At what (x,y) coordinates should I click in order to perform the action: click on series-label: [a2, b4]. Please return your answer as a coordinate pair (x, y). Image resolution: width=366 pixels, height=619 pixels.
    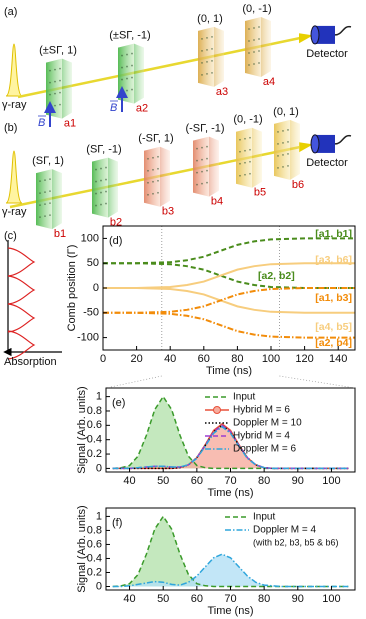
    Looking at the image, I should click on (333, 343).